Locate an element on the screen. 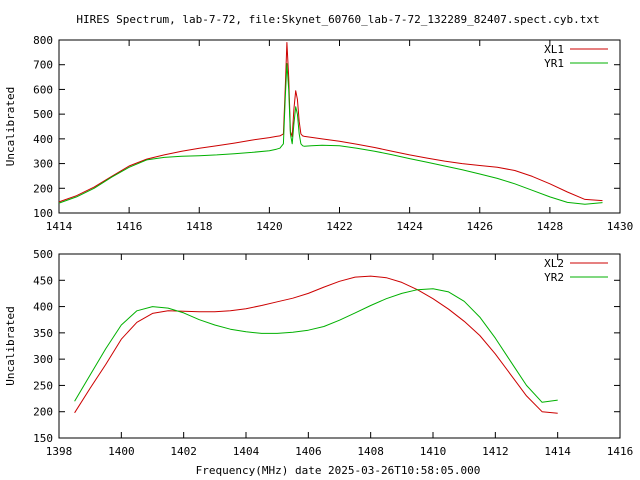 Image resolution: width=640 pixels, height=480 pixels. legend-label-yr2: YR2 is located at coordinates (554, 277).